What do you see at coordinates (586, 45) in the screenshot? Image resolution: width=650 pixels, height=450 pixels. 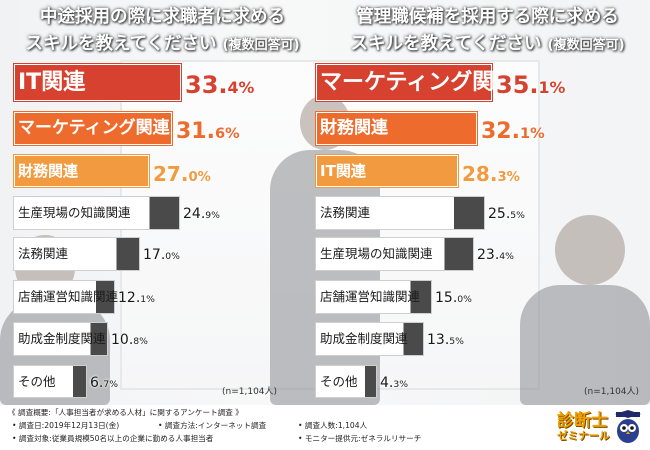 I see `right-title-suffix: (複数回答可)` at bounding box center [586, 45].